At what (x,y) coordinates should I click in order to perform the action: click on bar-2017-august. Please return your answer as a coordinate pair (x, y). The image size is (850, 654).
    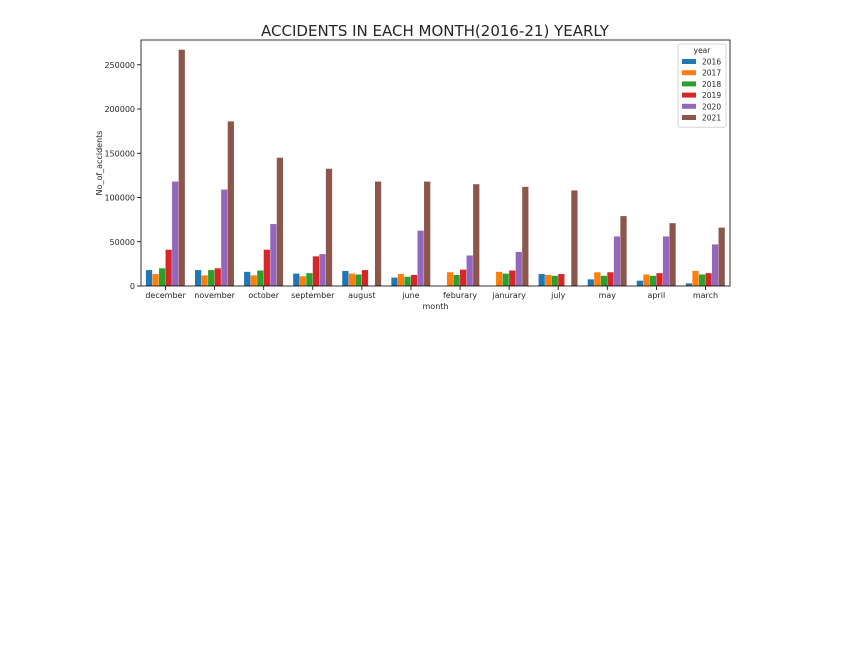
    Looking at the image, I should click on (352, 279).